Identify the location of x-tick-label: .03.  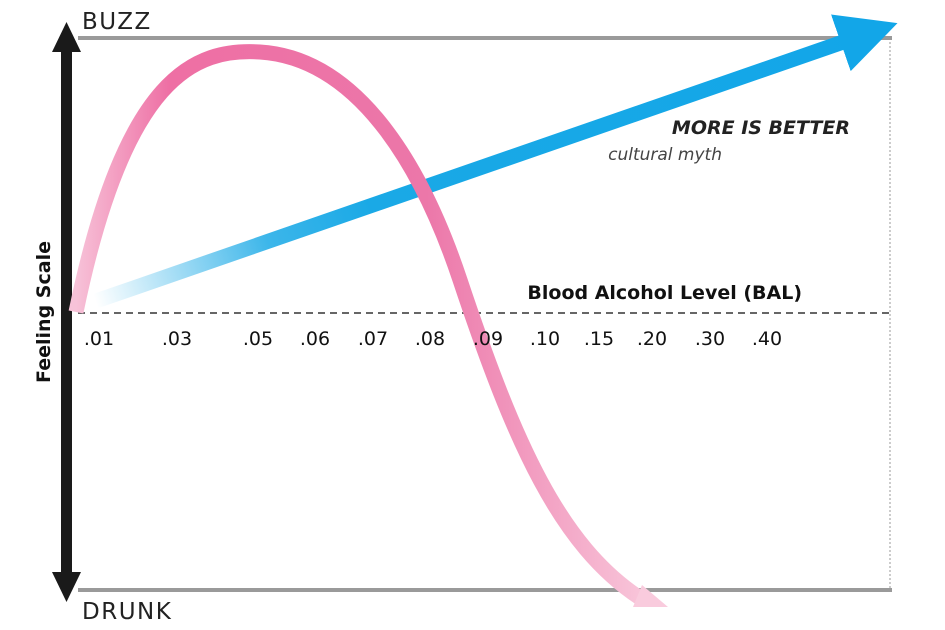
(177, 339).